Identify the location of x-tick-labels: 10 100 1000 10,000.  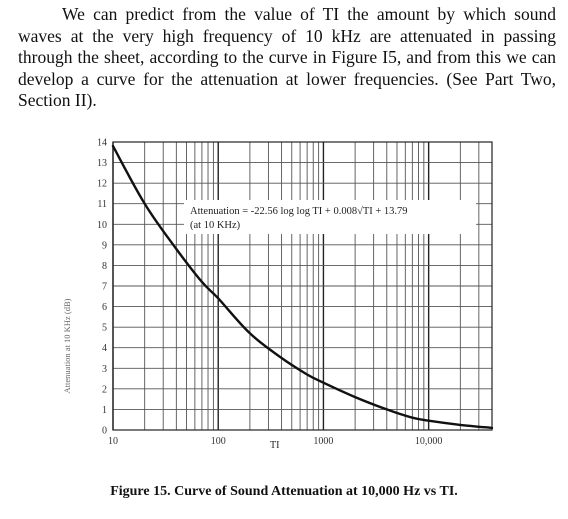
(275, 441).